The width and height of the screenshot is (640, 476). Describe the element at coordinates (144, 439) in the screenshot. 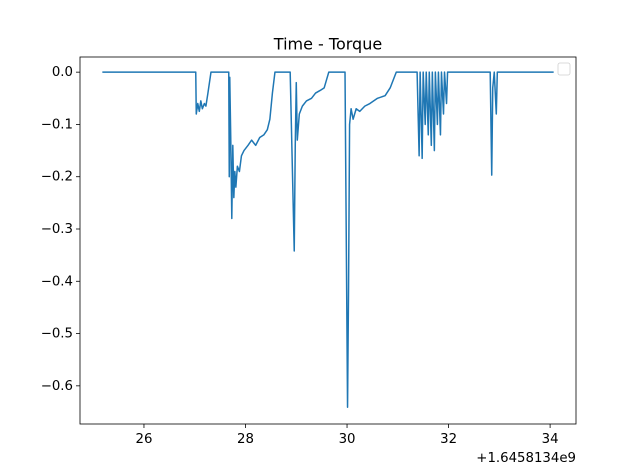

I see `x-tick-label: 26` at that location.